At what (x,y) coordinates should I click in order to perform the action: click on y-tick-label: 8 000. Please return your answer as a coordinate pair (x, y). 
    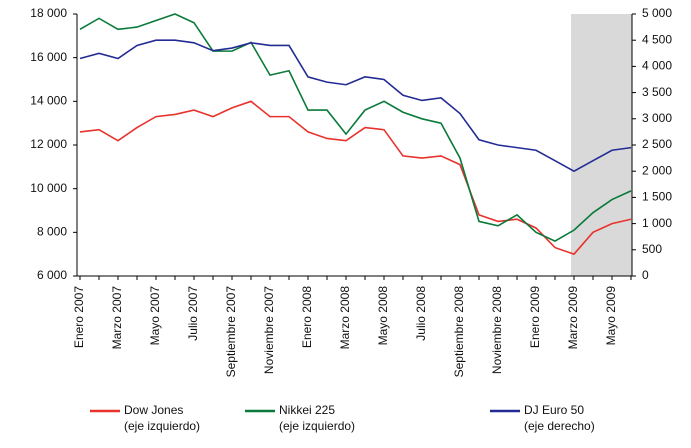
    Looking at the image, I should click on (52, 232).